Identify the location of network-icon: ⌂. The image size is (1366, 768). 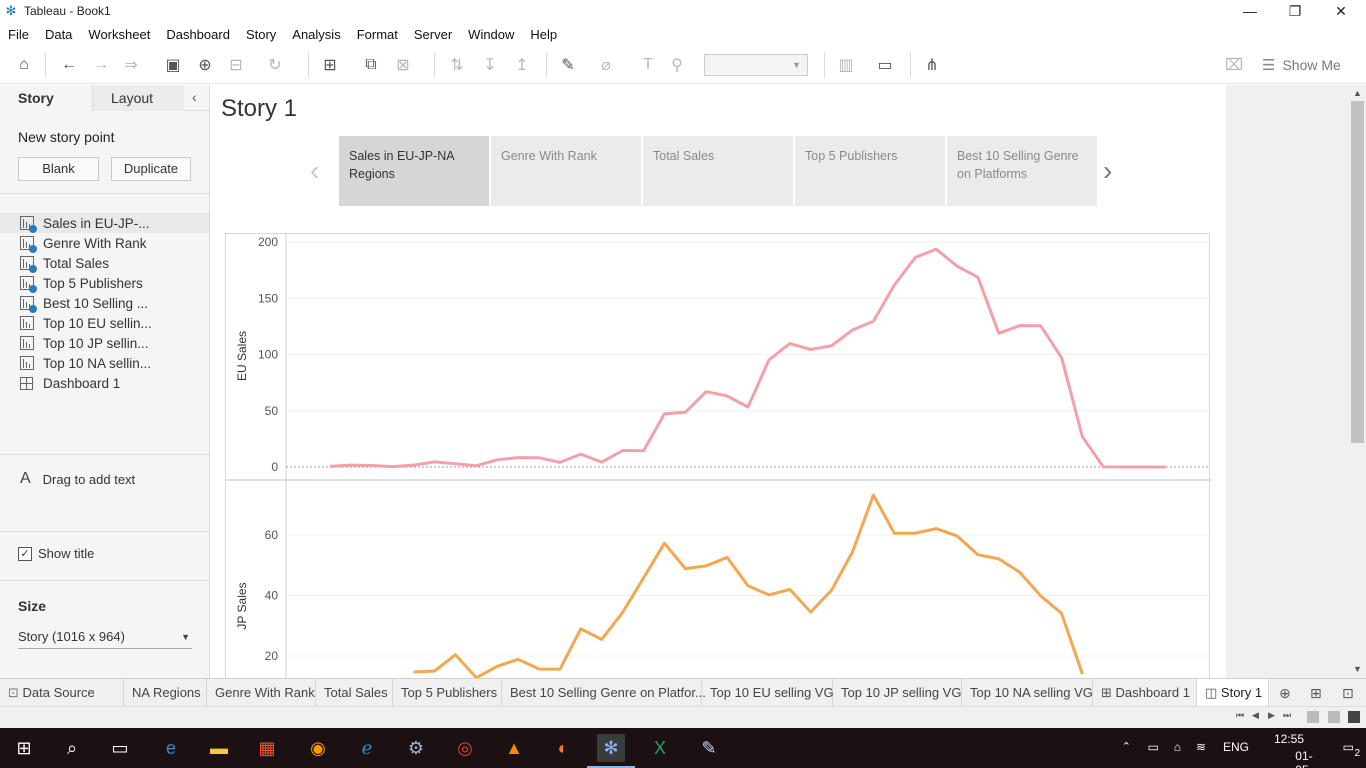
(1177, 747).